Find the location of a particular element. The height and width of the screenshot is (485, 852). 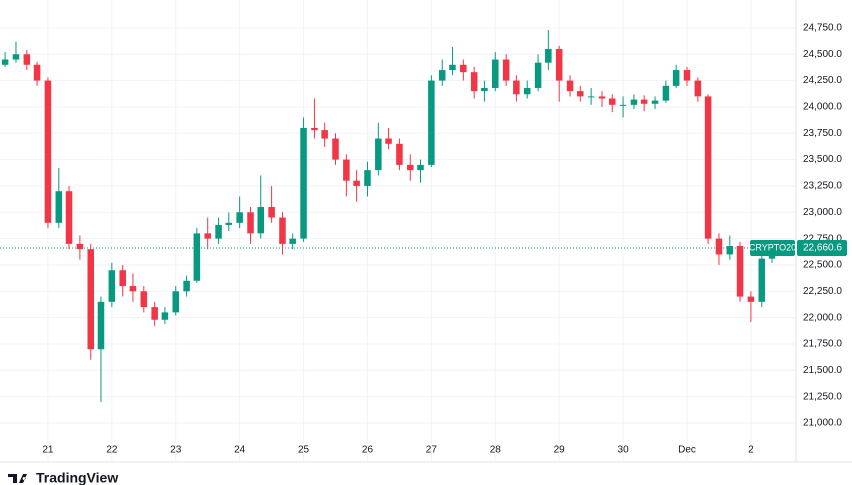

x-tick-label: 23 is located at coordinates (176, 450).